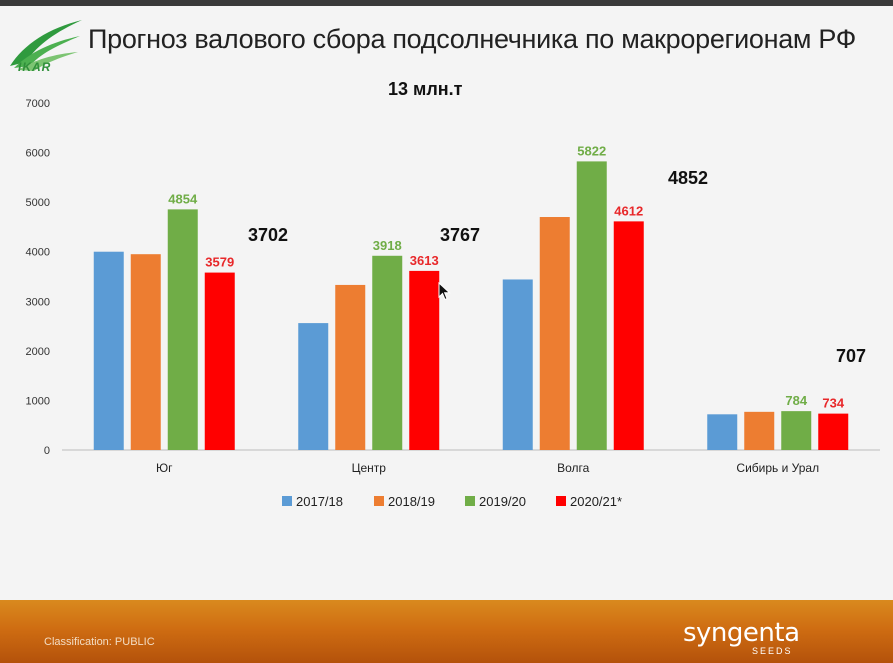 The image size is (893, 663). Describe the element at coordinates (833, 403) in the screenshot. I see `data-label: 734` at that location.